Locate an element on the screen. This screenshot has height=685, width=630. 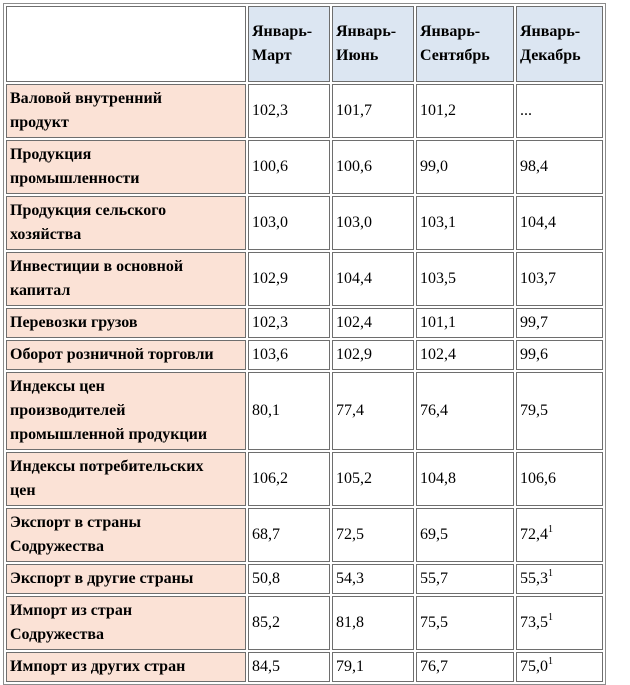
value-cell: 55,31 is located at coordinates (559, 579).